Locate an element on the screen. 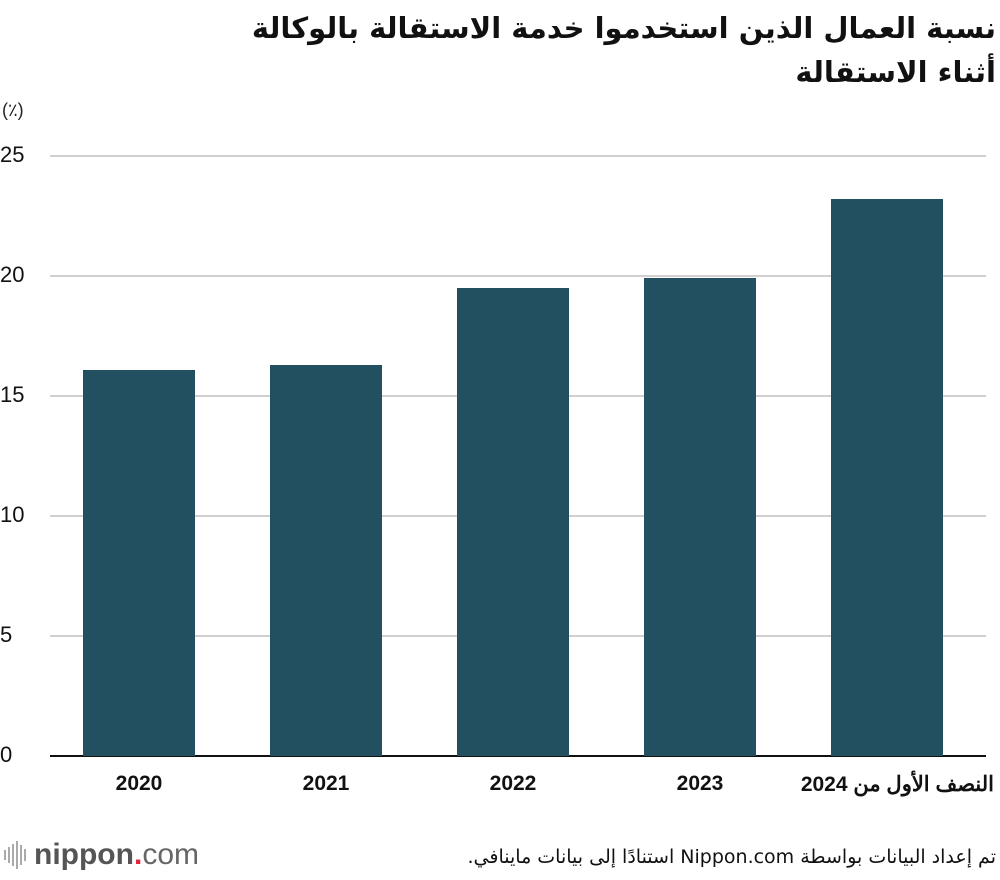  bar-2023 is located at coordinates (700, 517).